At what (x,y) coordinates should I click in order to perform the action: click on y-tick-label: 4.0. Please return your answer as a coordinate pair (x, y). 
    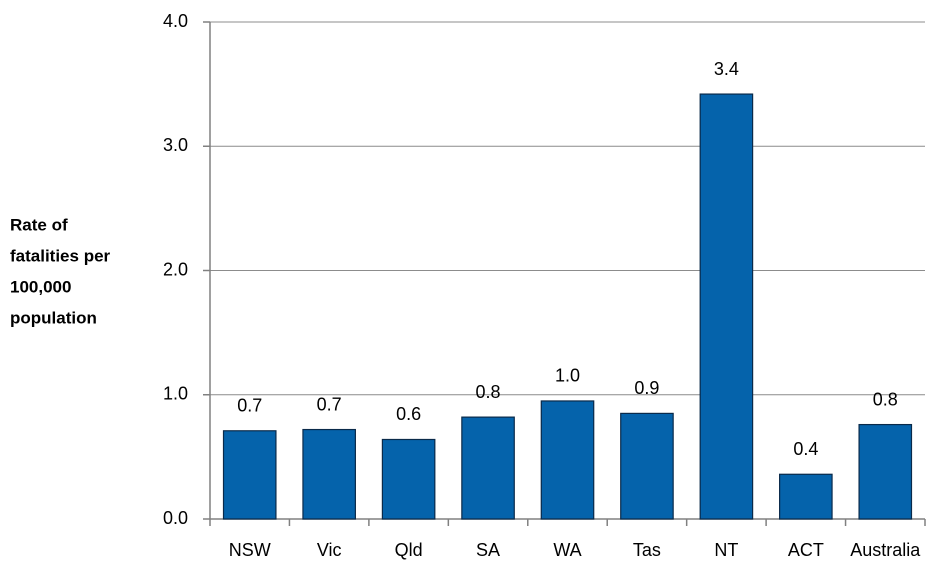
    Looking at the image, I should click on (175, 21).